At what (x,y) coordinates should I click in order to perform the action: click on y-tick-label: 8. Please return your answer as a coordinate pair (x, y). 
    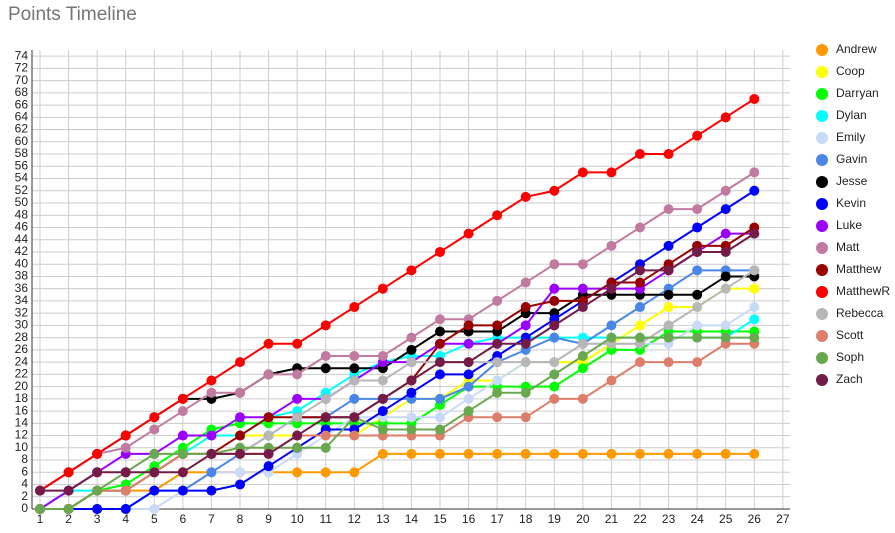
    Looking at the image, I should click on (24, 459).